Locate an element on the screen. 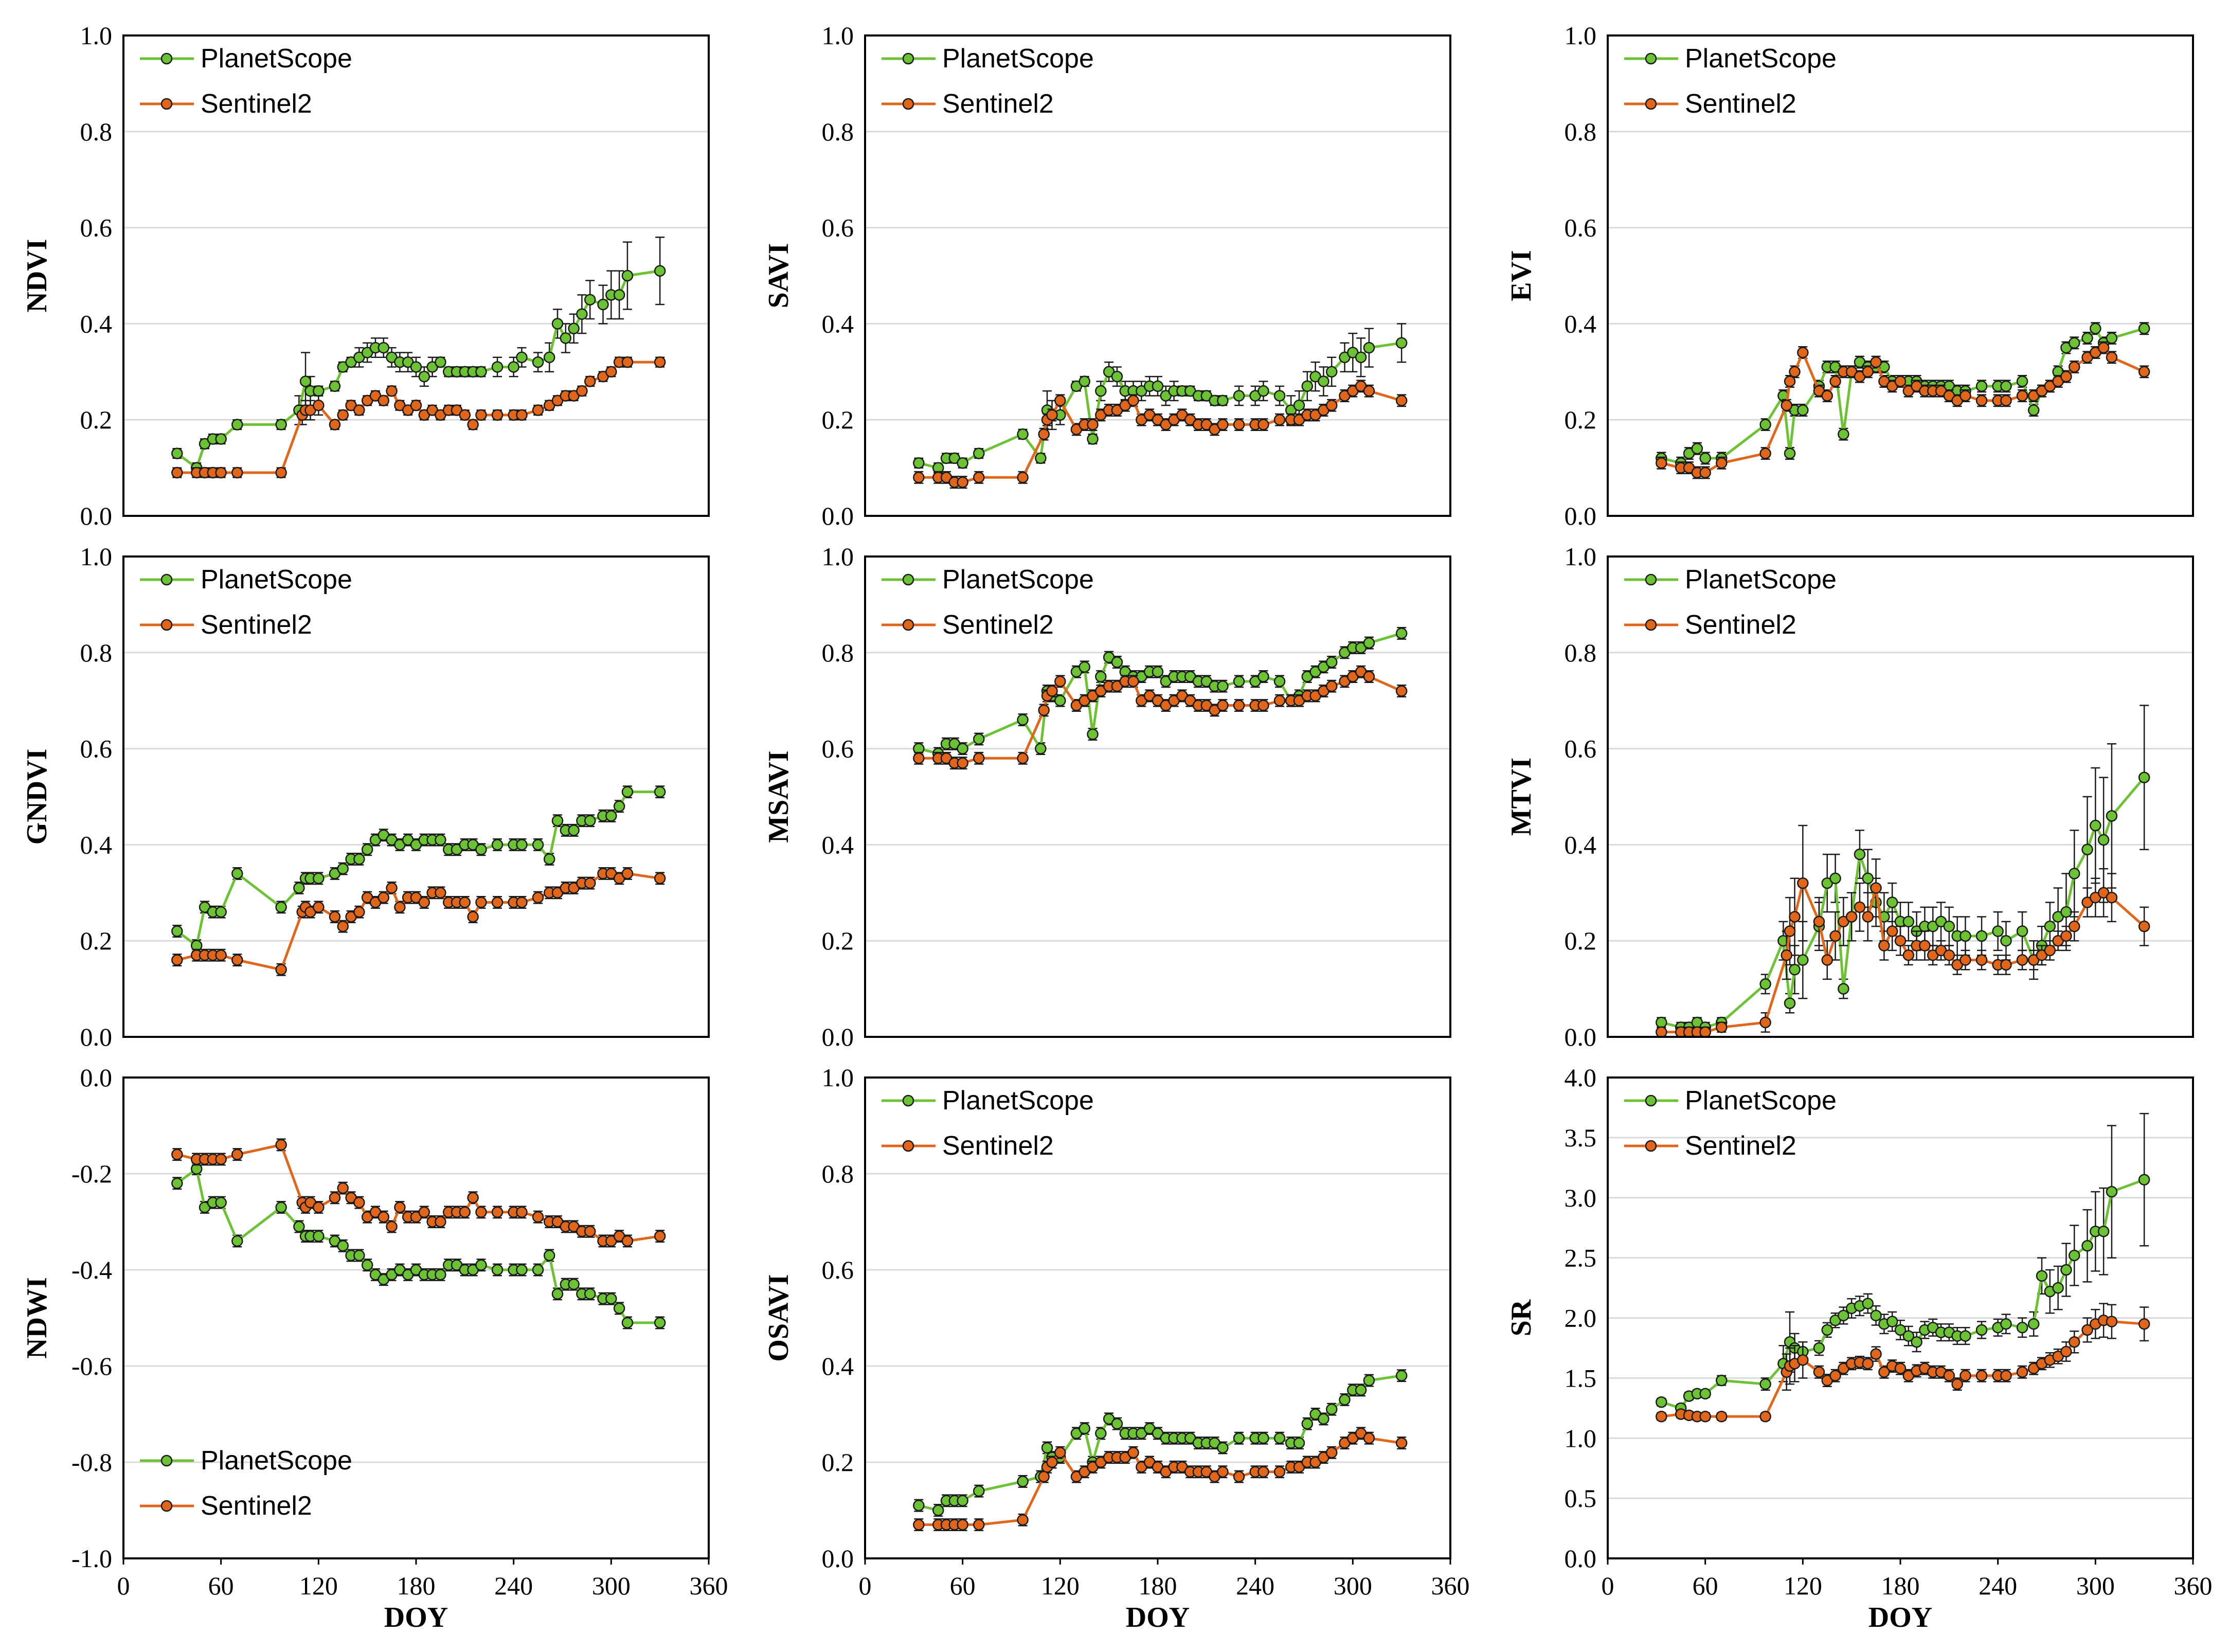 The width and height of the screenshot is (2229, 1652). x-tick-label: 120 is located at coordinates (1060, 1585).